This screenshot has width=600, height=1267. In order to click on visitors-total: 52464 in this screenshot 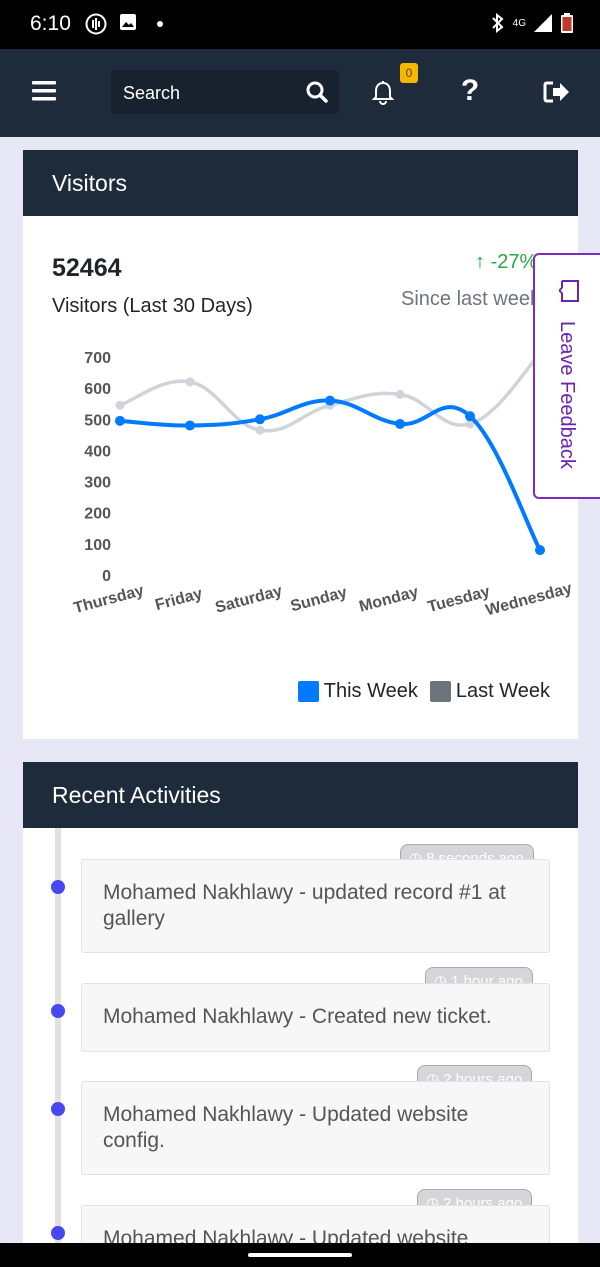, I will do `click(87, 268)`.